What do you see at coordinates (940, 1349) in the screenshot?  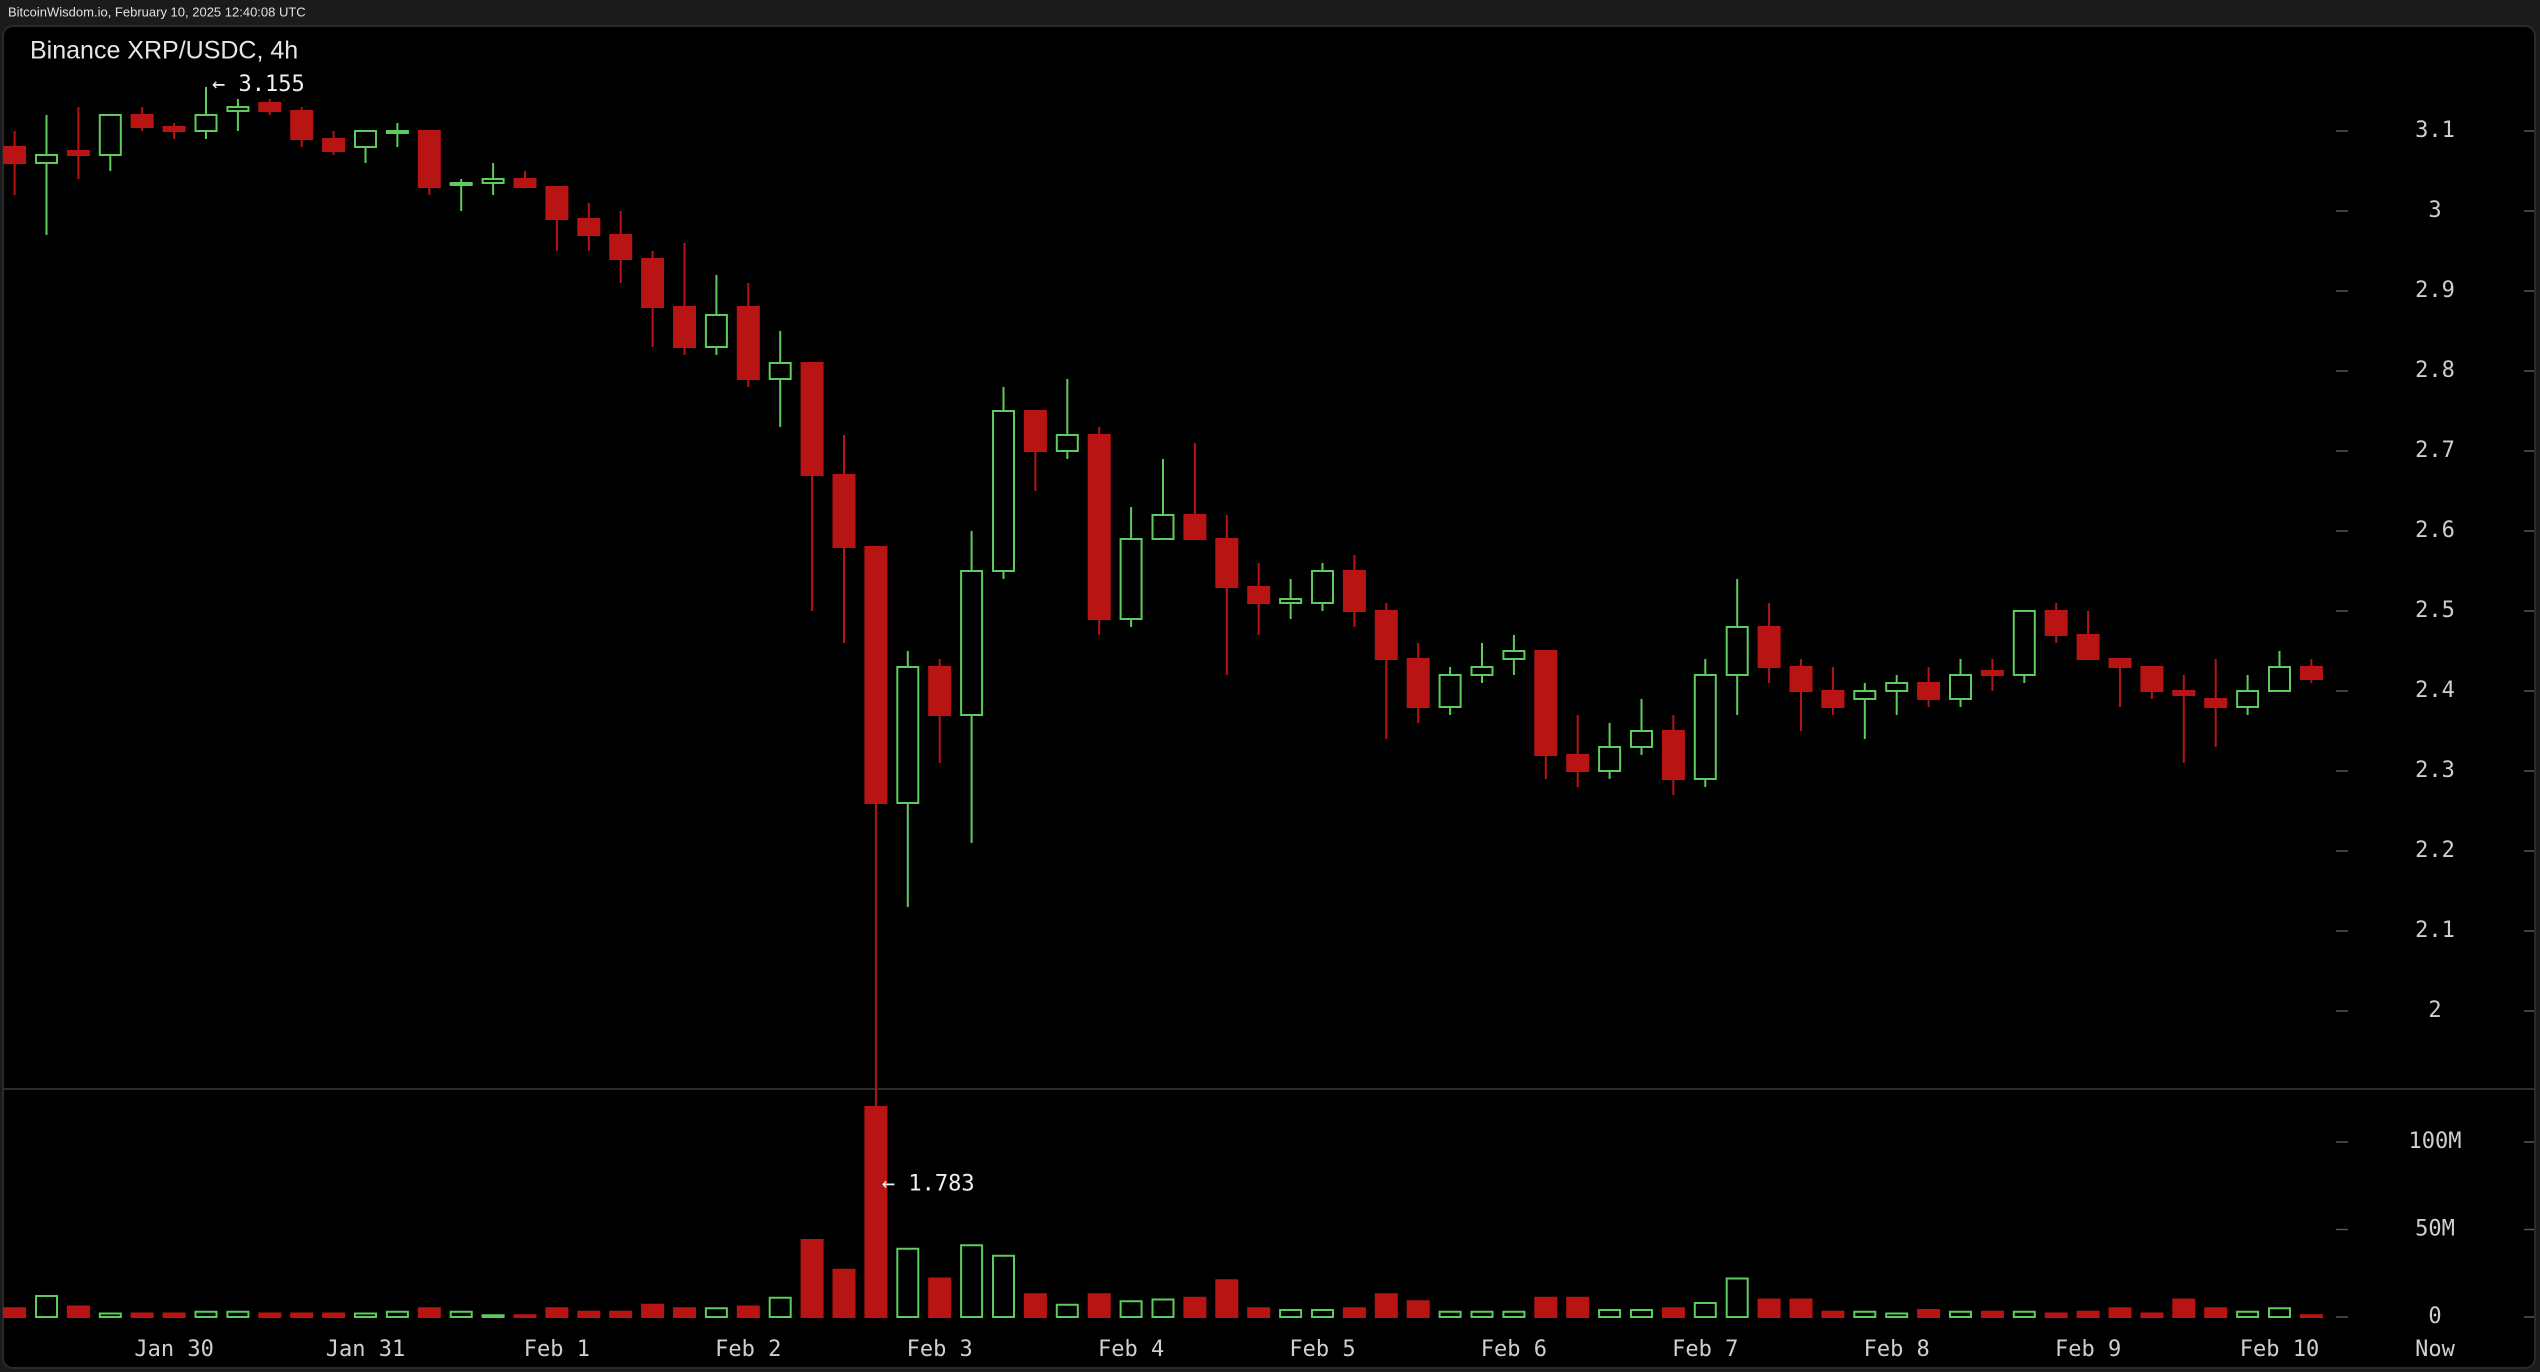 I see `x-tick-label: Feb 3` at bounding box center [940, 1349].